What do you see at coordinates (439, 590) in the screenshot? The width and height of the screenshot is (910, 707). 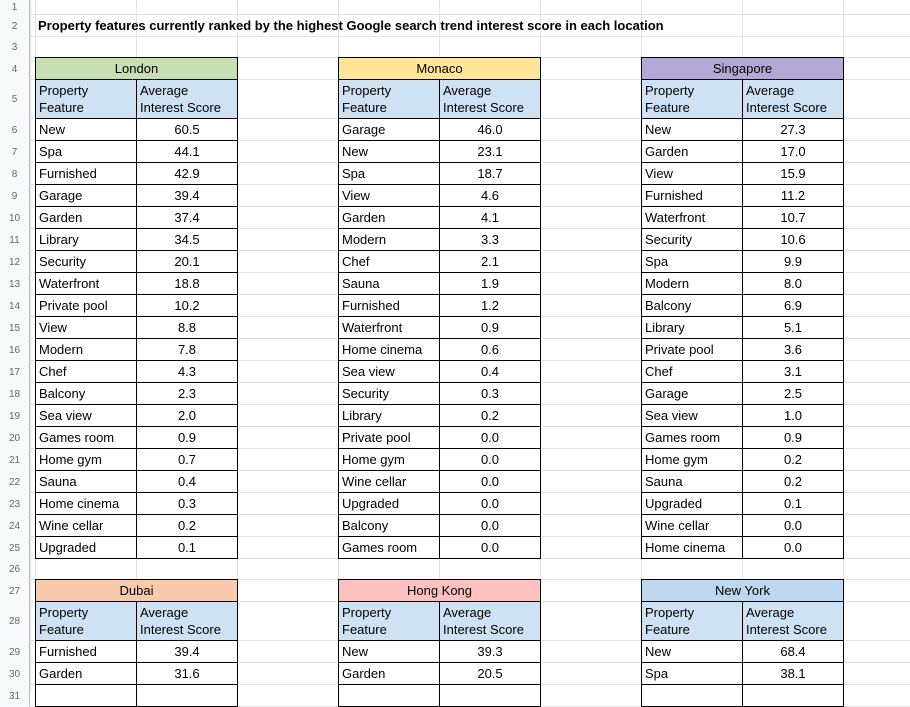 I see `table-title-hong-kong: Hong Kong` at bounding box center [439, 590].